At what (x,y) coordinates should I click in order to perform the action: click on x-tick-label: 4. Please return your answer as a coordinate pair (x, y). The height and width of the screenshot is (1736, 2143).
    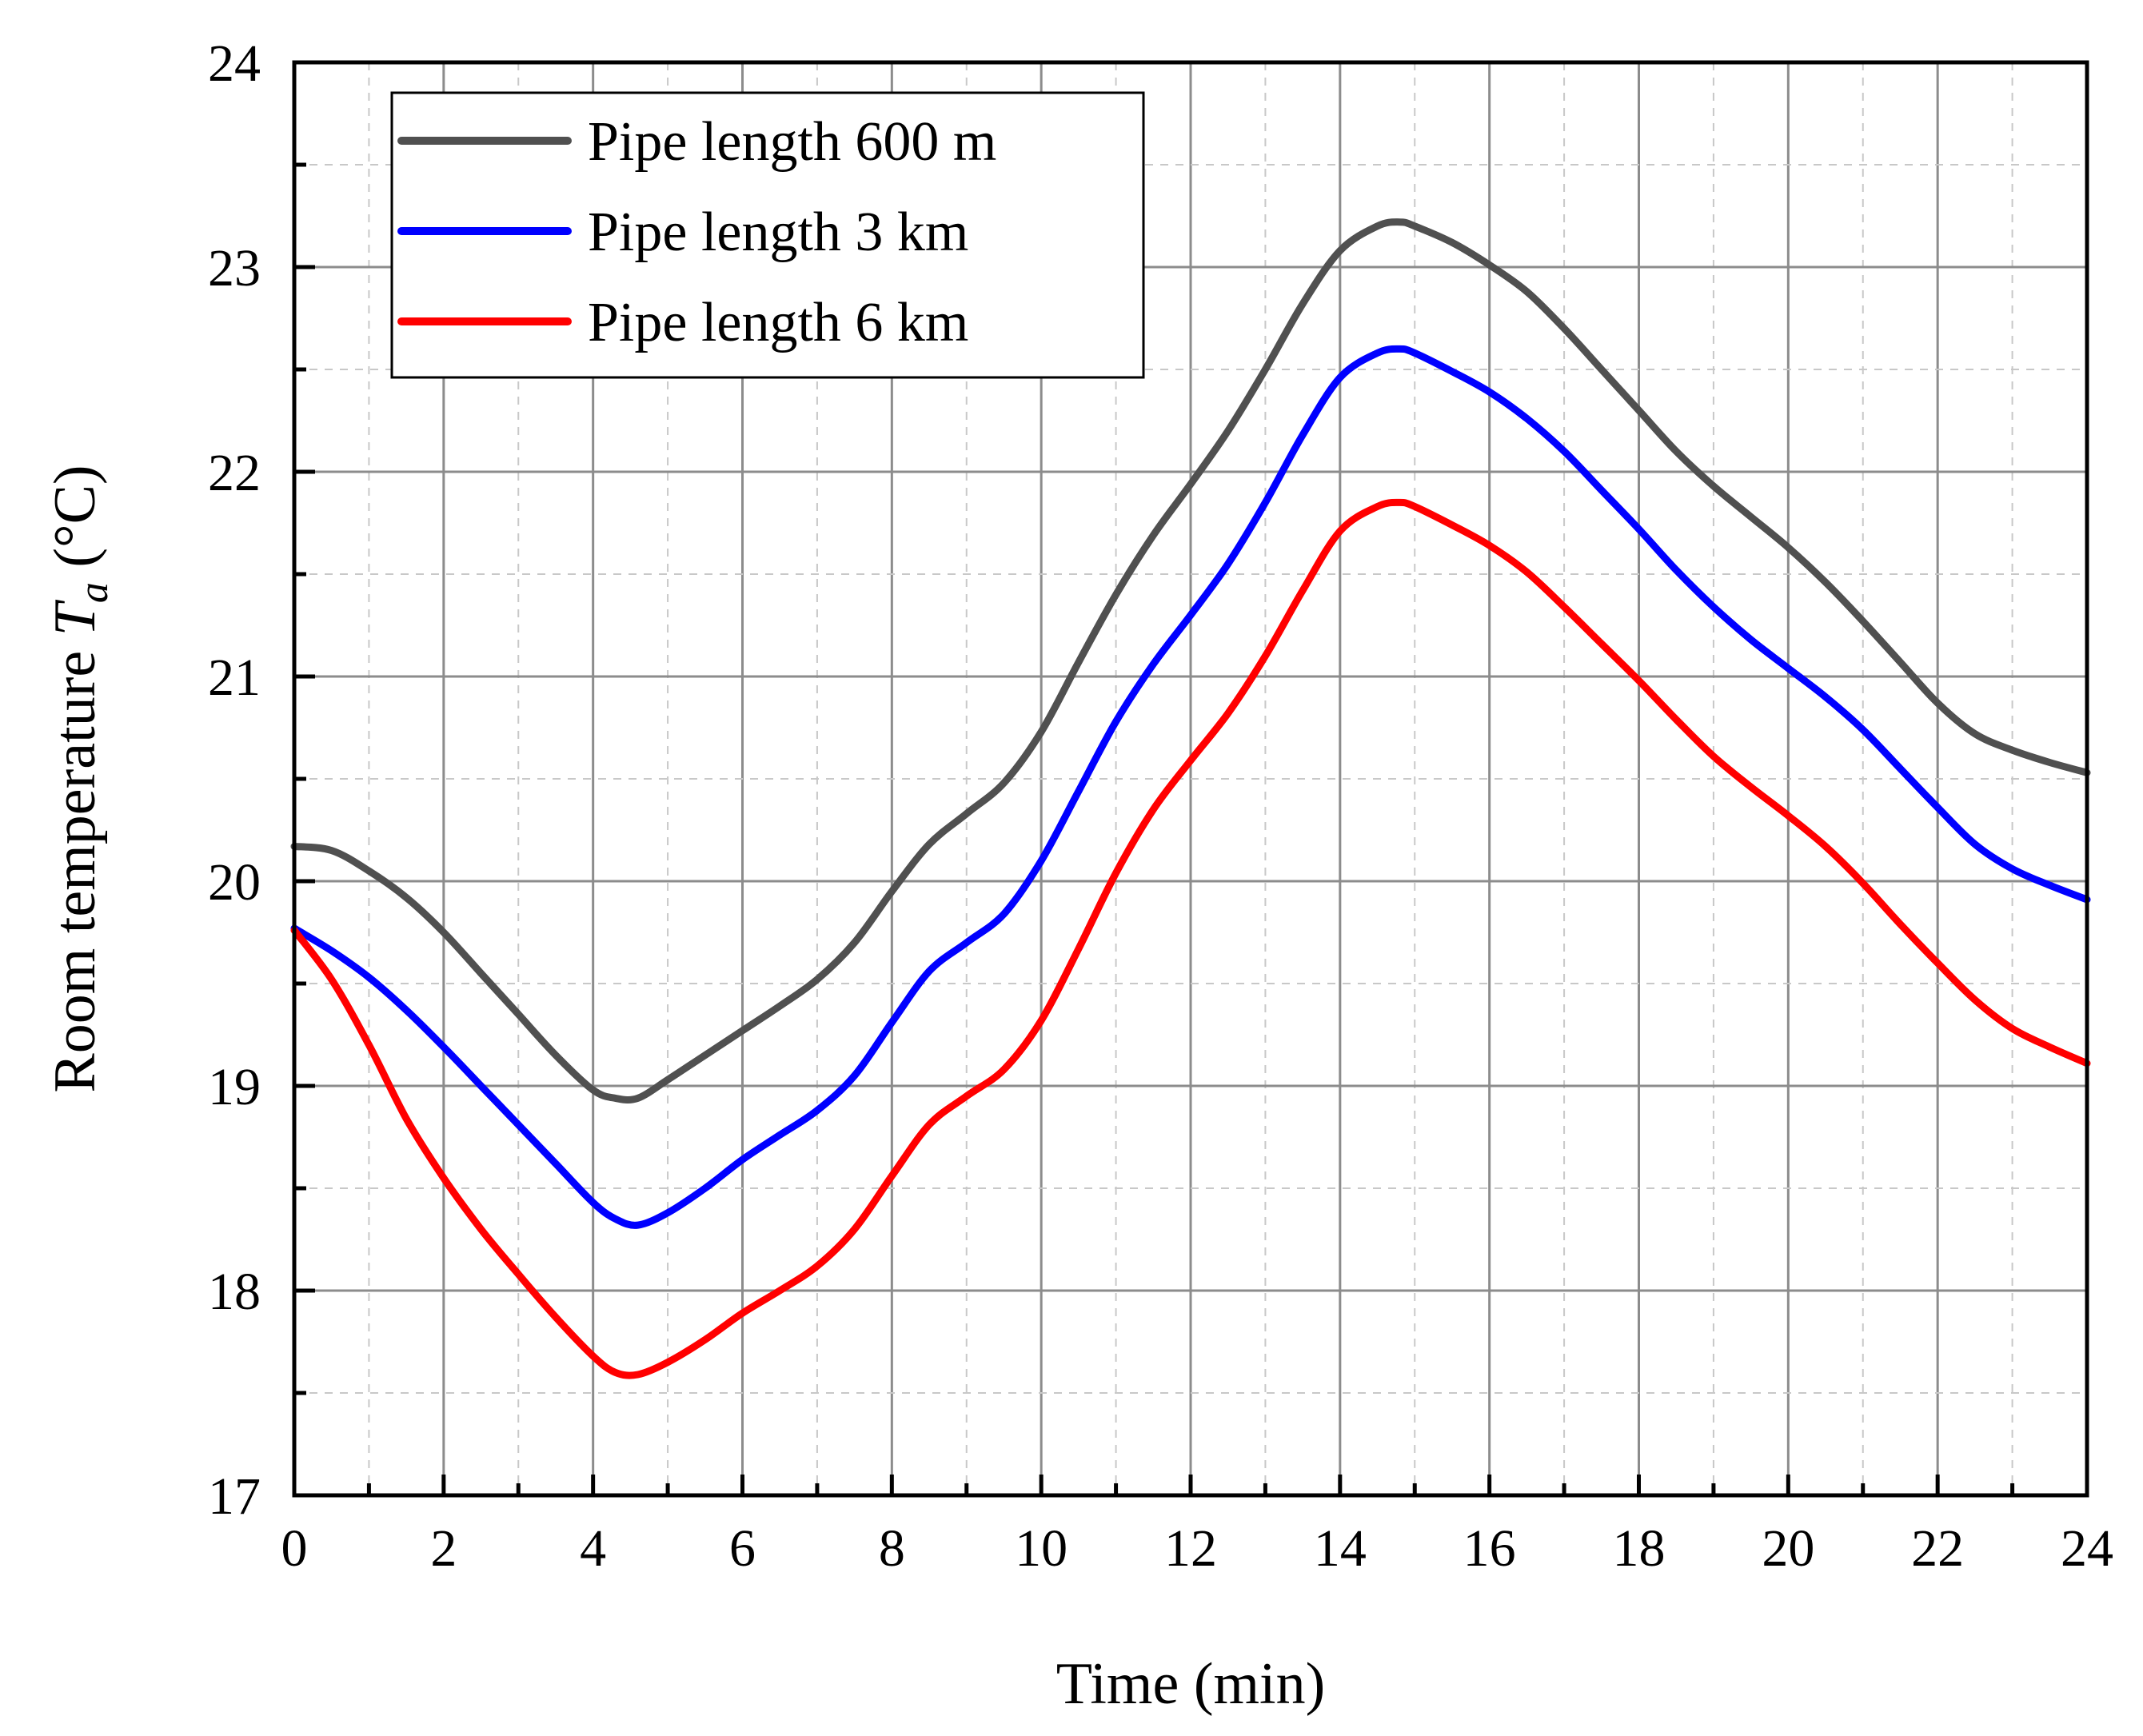
    Looking at the image, I should click on (593, 1548).